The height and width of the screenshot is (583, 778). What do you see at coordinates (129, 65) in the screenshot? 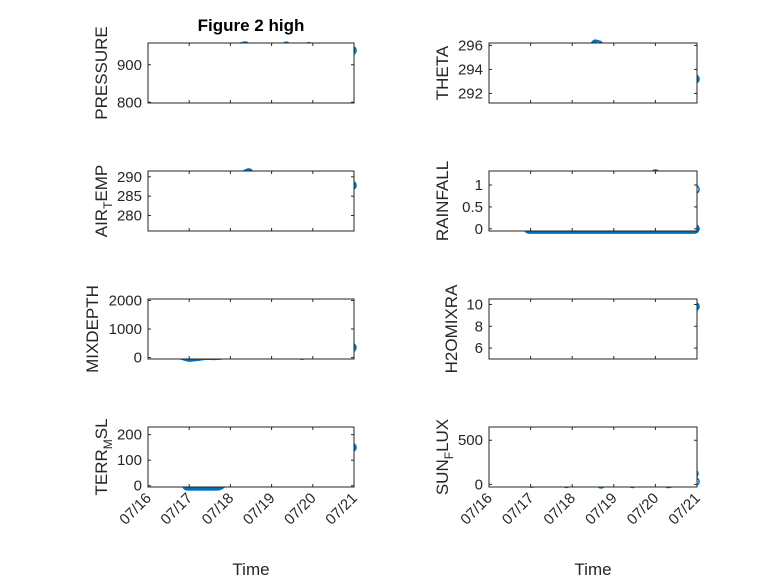
I see `y-tick-label: 900` at bounding box center [129, 65].